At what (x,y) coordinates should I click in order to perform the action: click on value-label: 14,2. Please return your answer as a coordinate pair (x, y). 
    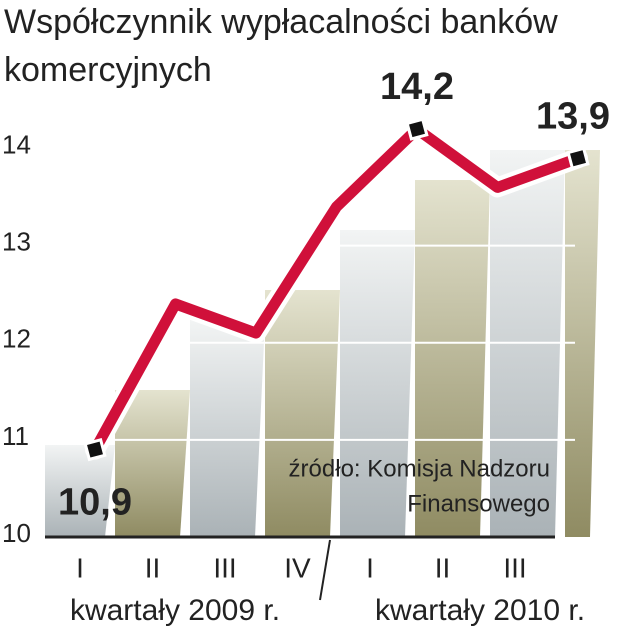
    Looking at the image, I should click on (417, 87).